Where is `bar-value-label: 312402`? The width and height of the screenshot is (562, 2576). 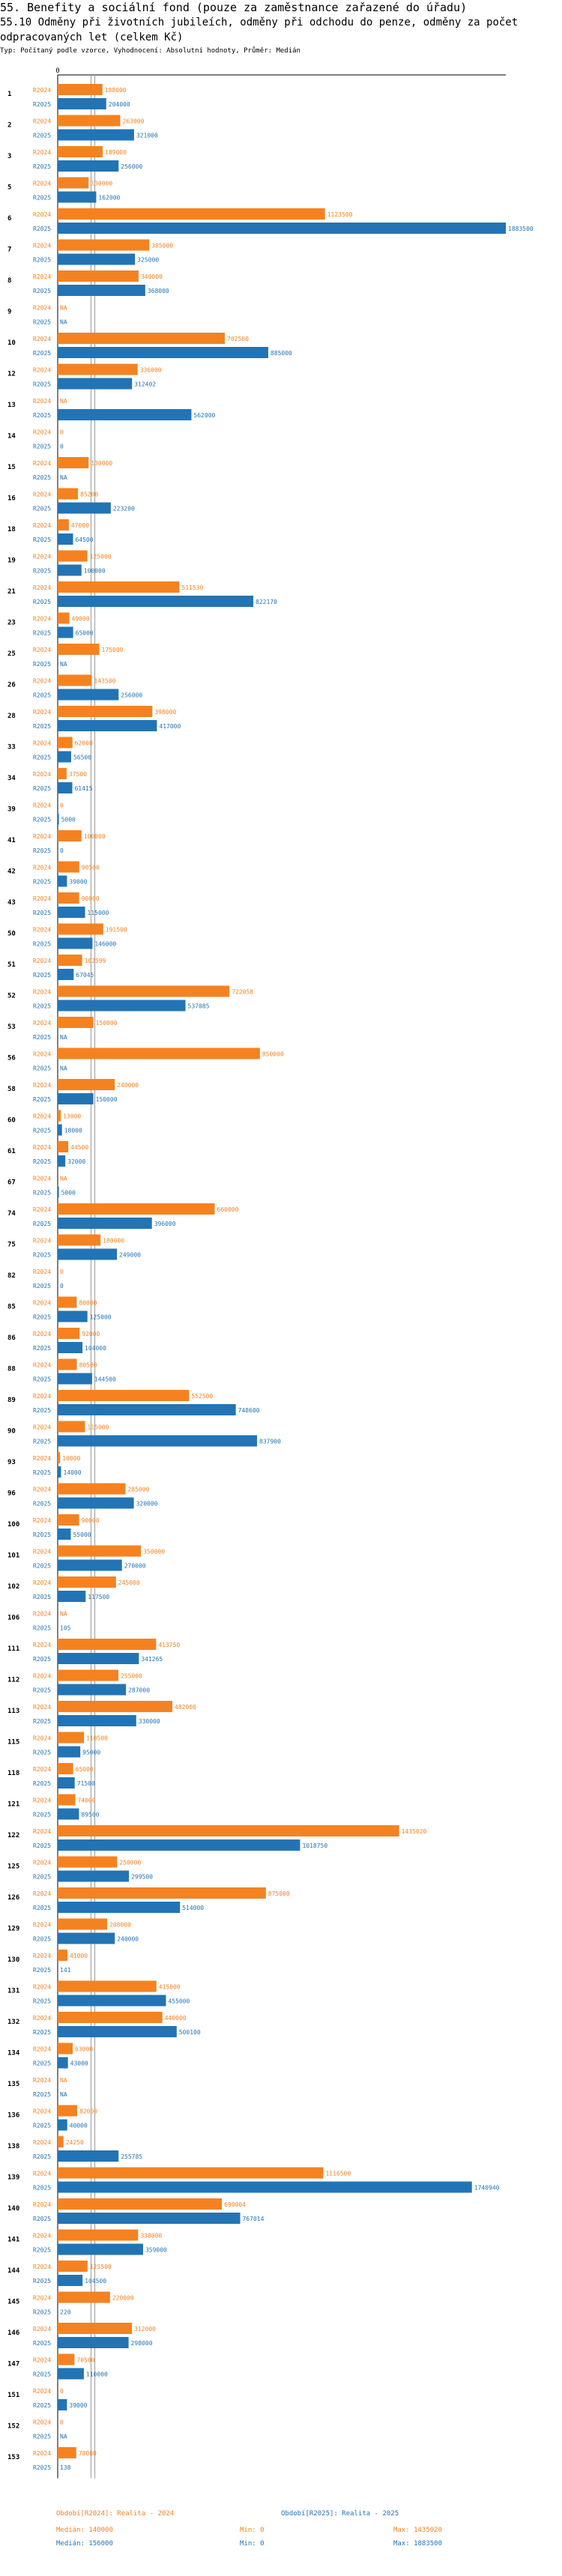 bar-value-label: 312402 is located at coordinates (145, 384).